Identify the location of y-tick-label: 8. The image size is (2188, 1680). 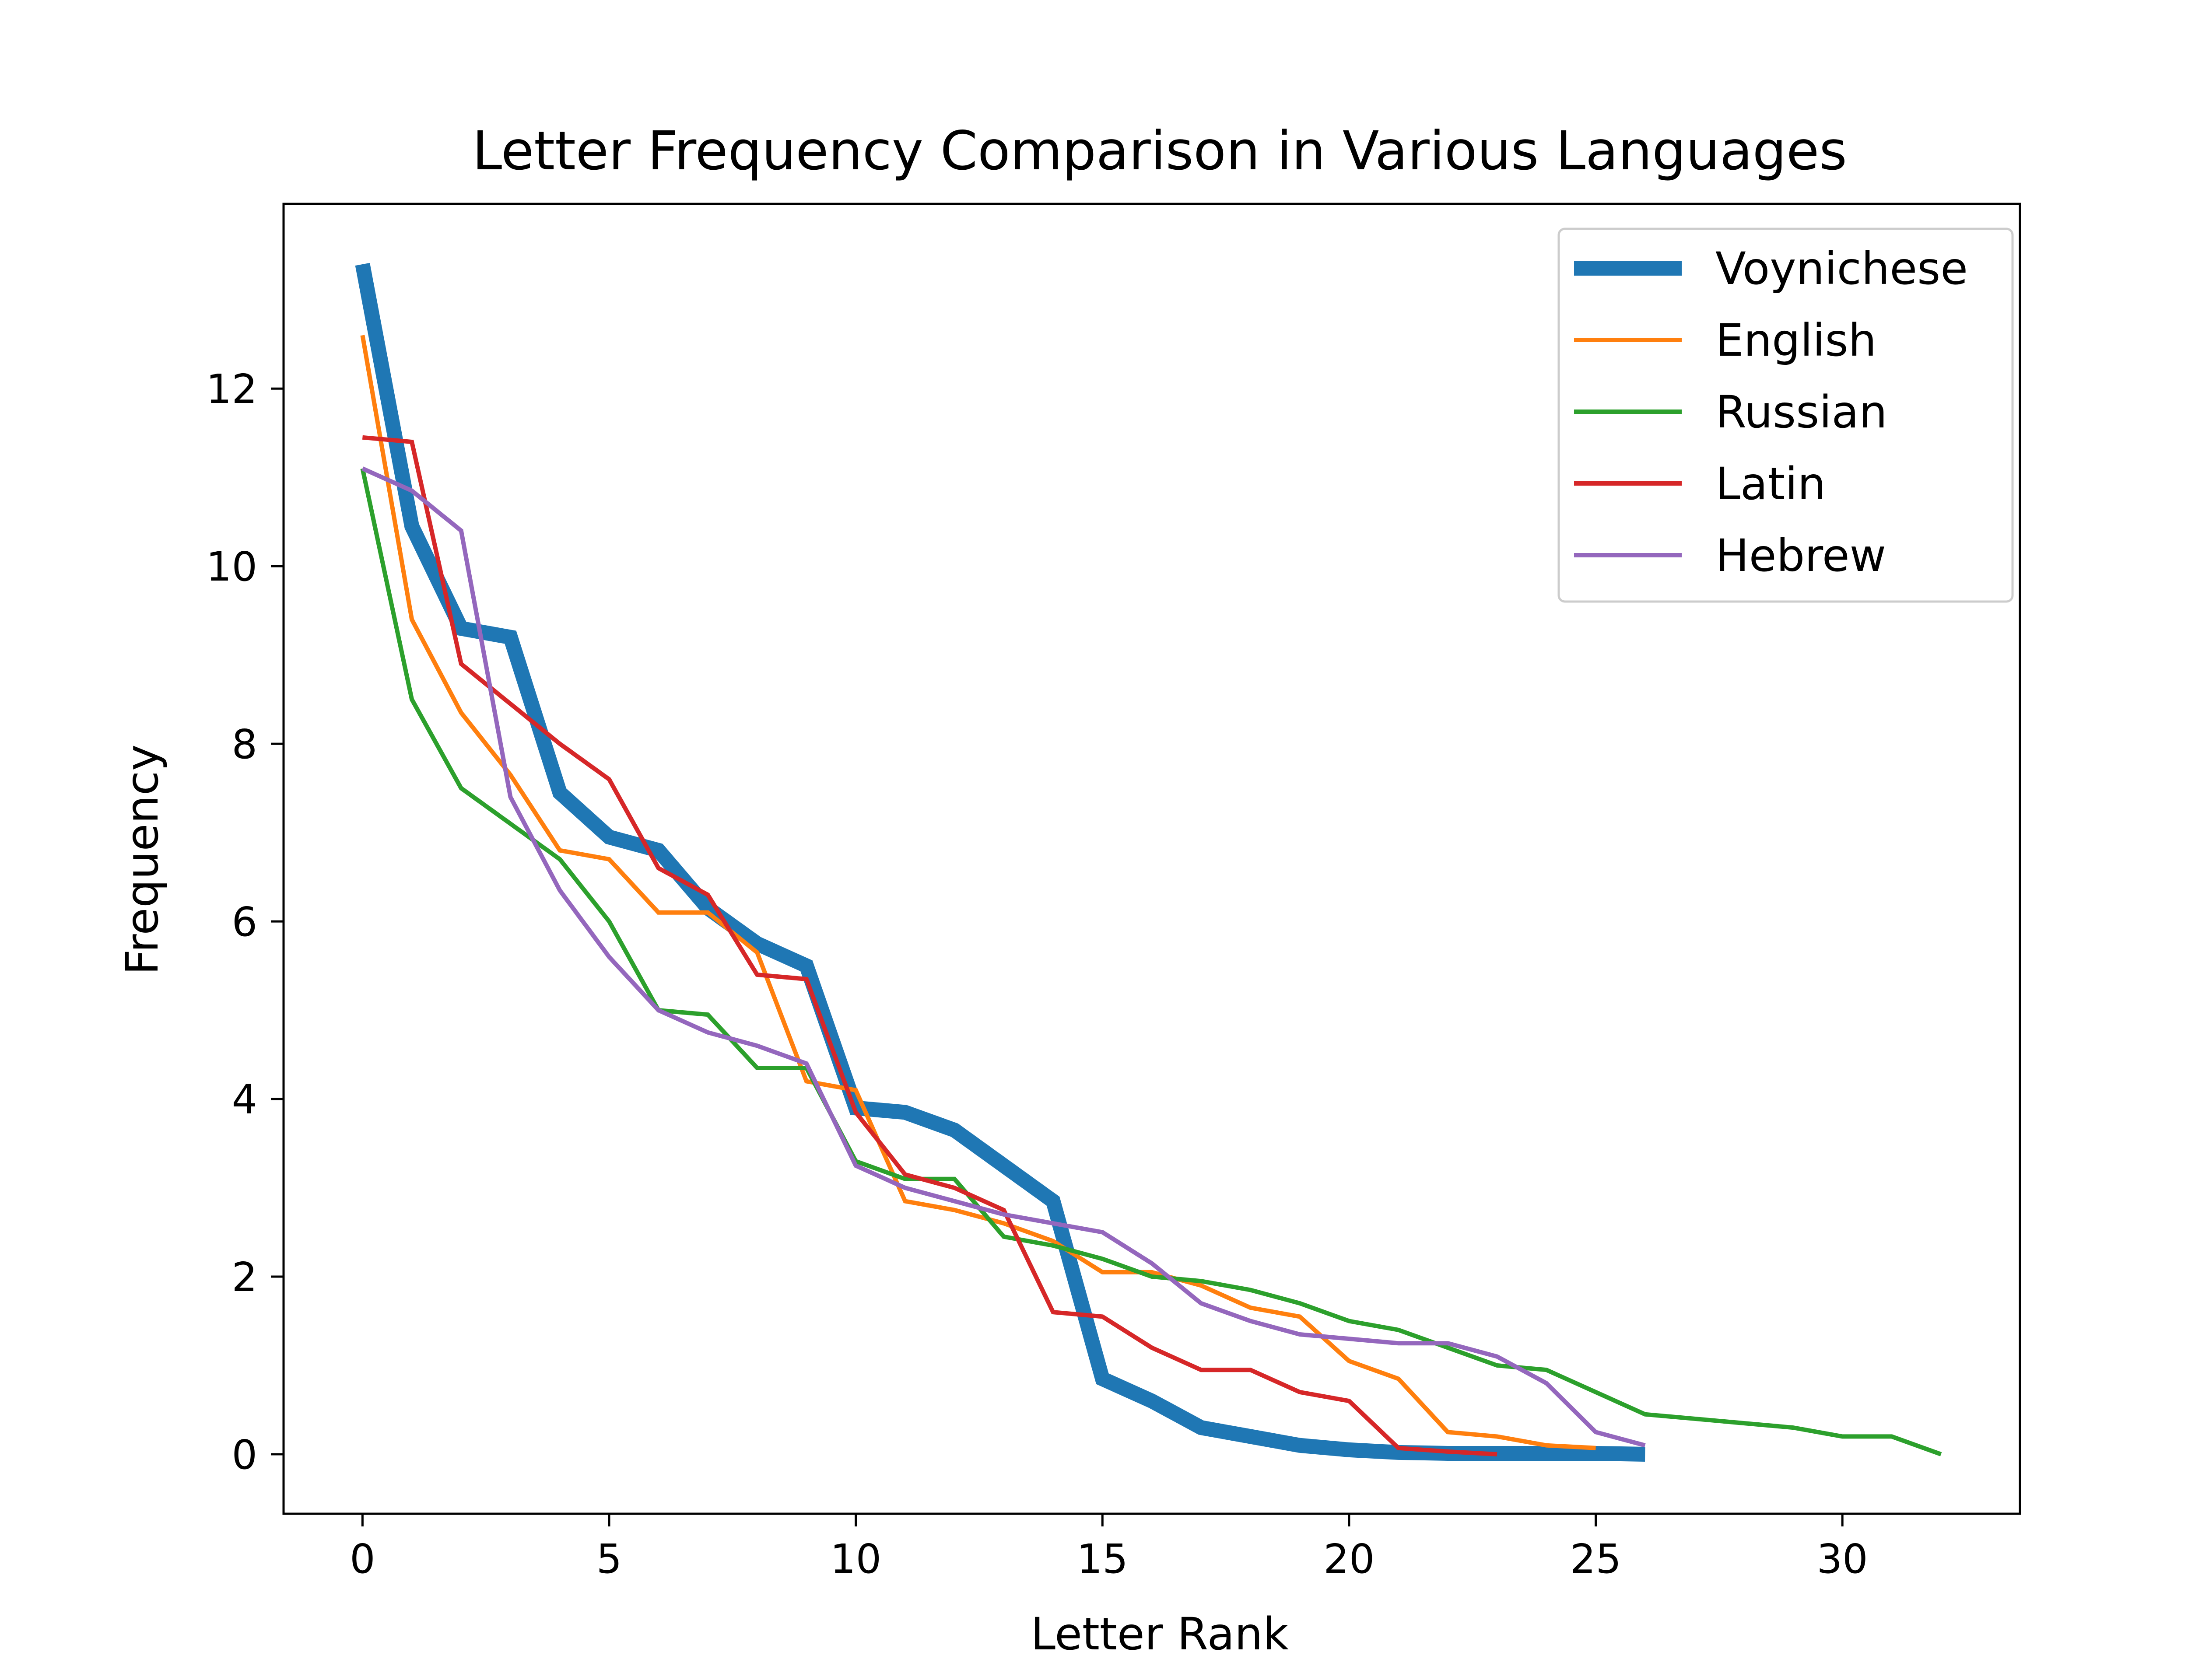
(244, 744).